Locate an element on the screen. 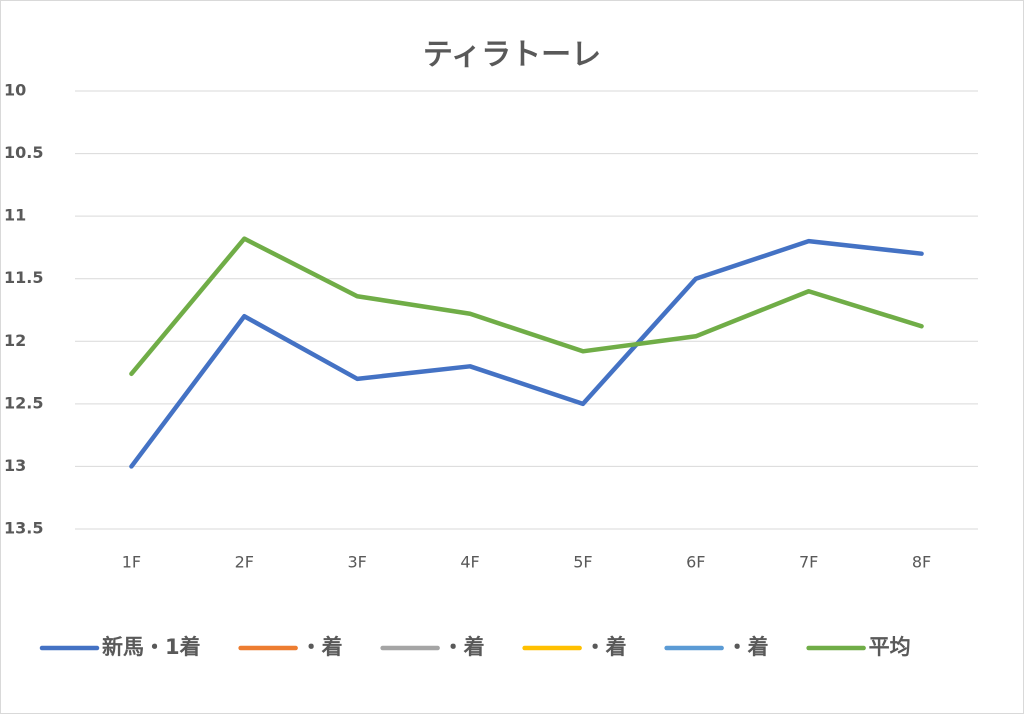  x-tick-label: 2F is located at coordinates (244, 562).